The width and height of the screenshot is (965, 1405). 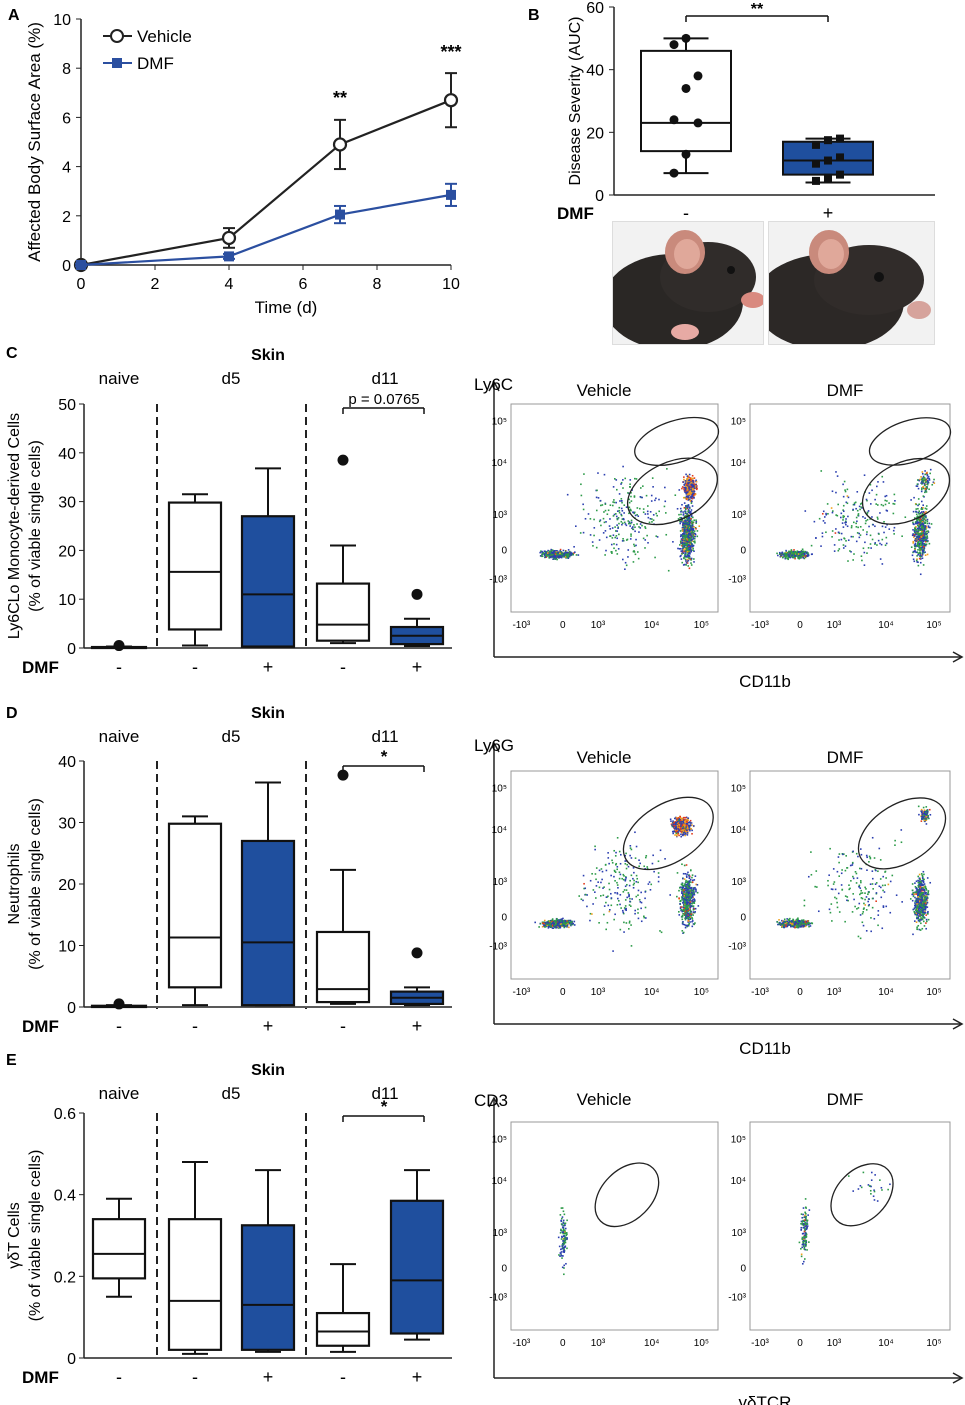 I want to click on group-label: DMF, so click(x=40, y=667).